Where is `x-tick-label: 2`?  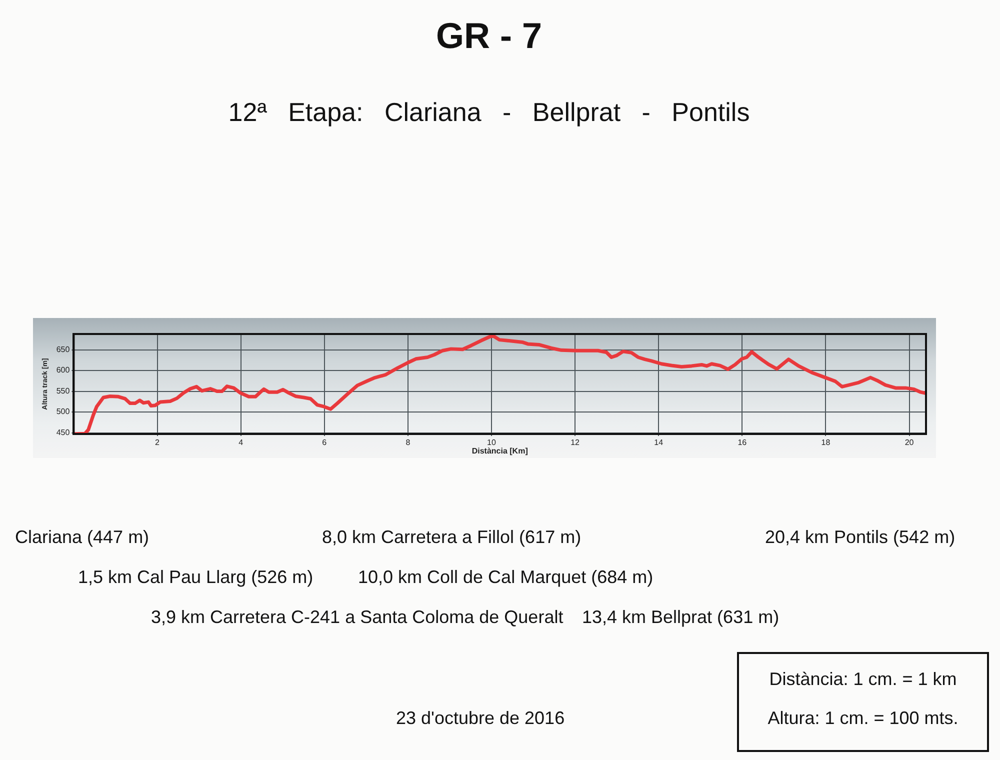 x-tick-label: 2 is located at coordinates (157, 443).